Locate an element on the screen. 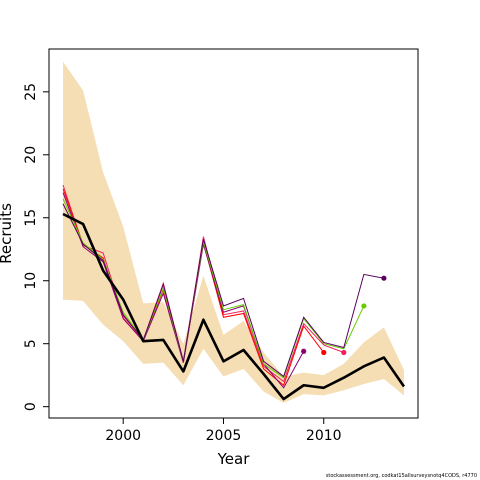 The height and width of the screenshot is (480, 480). y-tick-label-20: 20 is located at coordinates (31, 155).